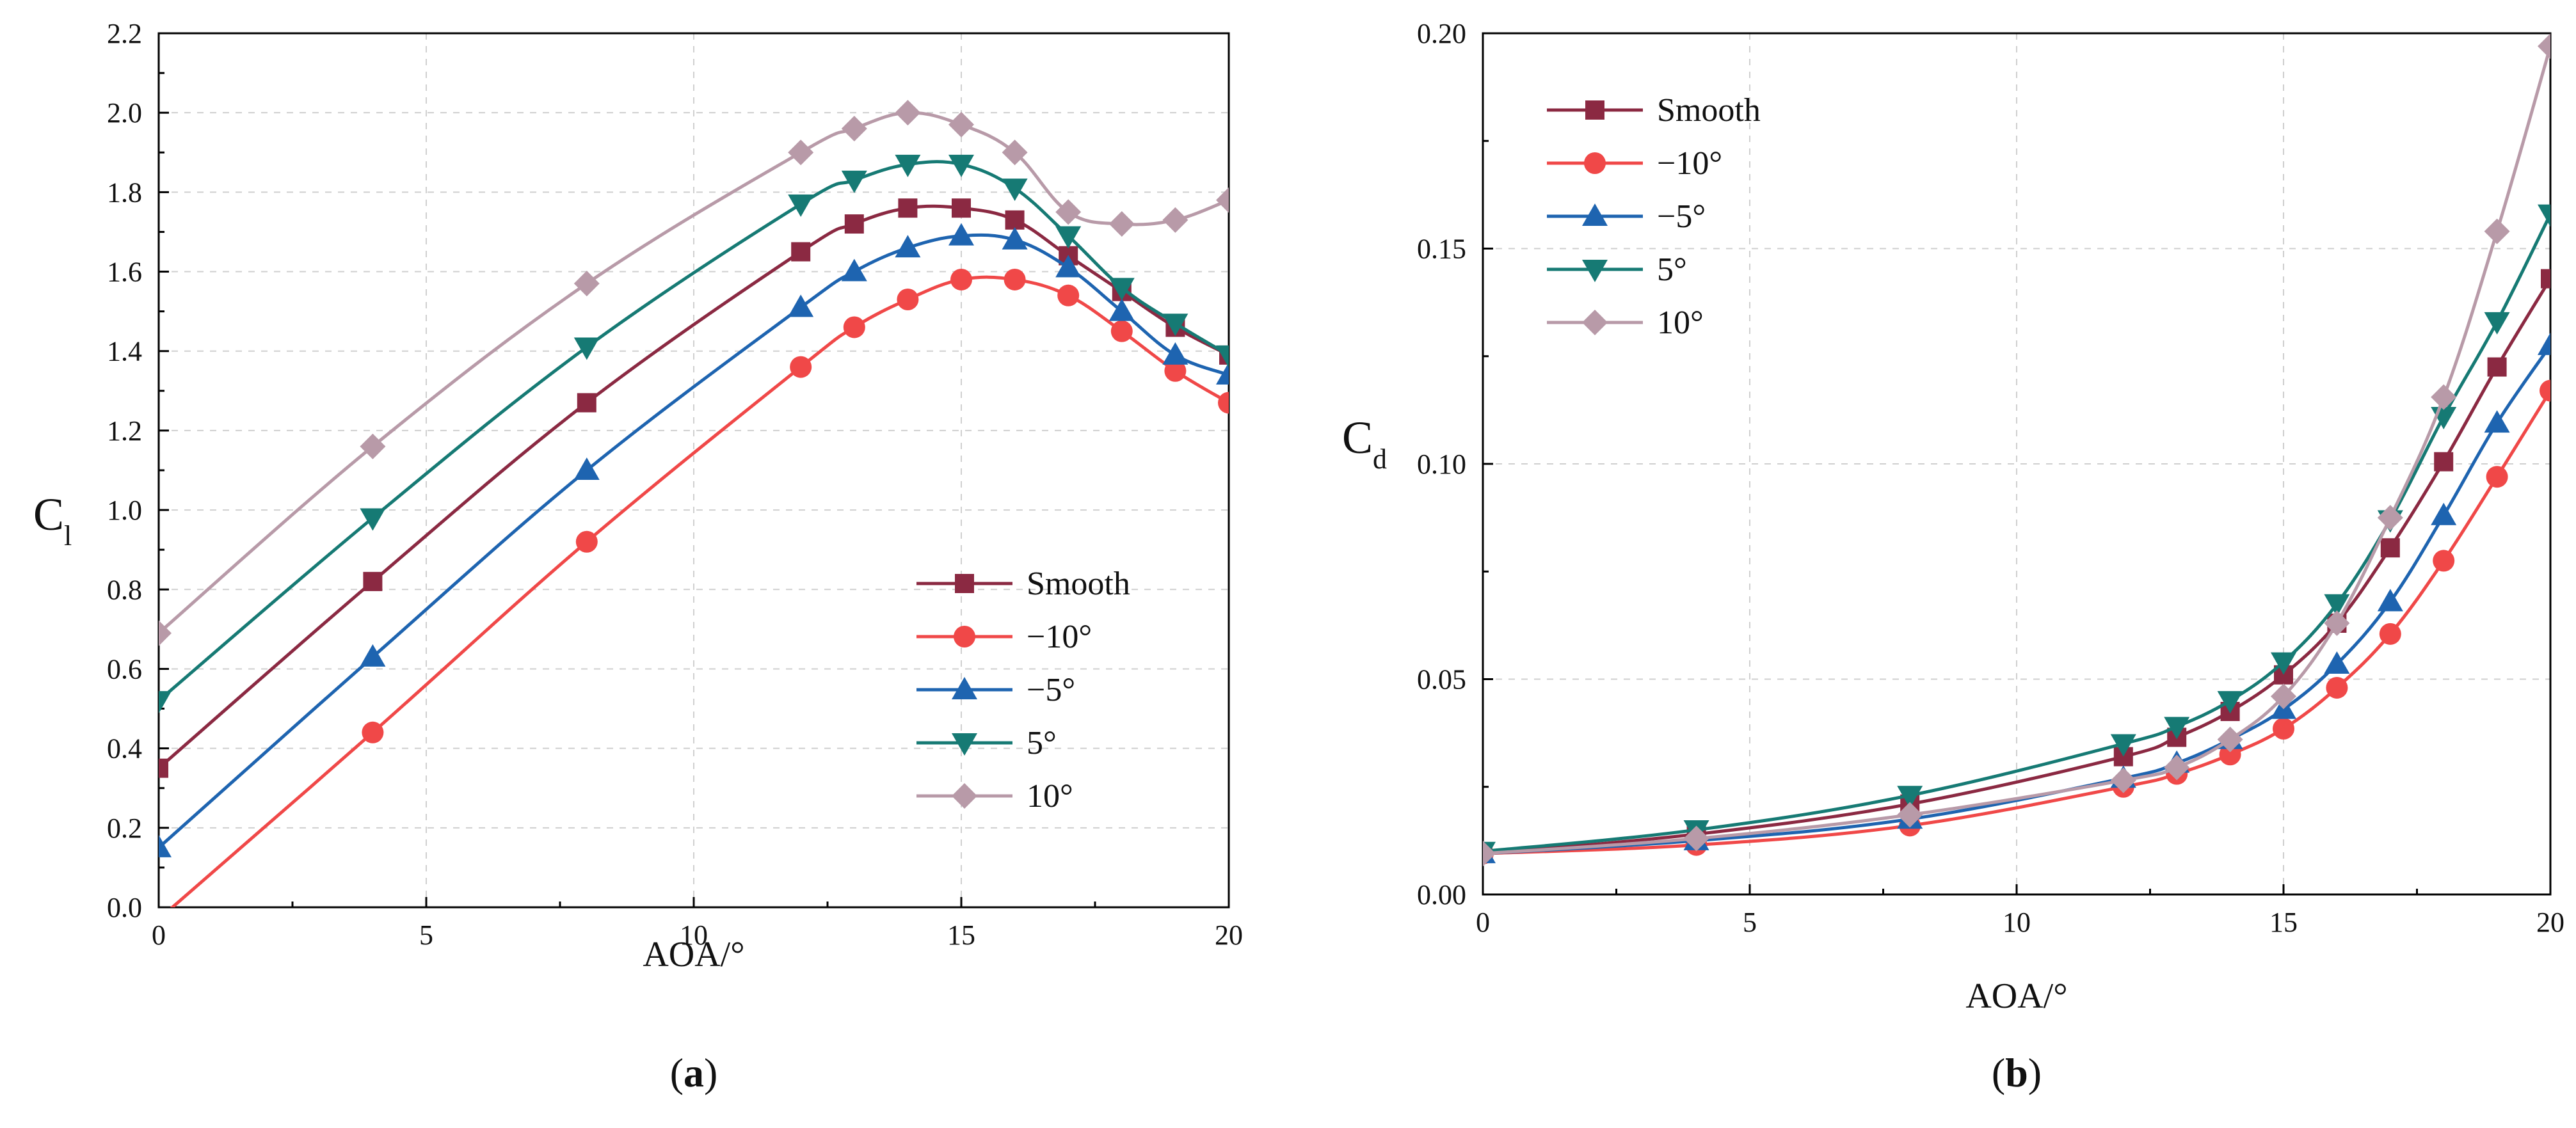  What do you see at coordinates (1229, 935) in the screenshot?
I see `x-tick-label: 20` at bounding box center [1229, 935].